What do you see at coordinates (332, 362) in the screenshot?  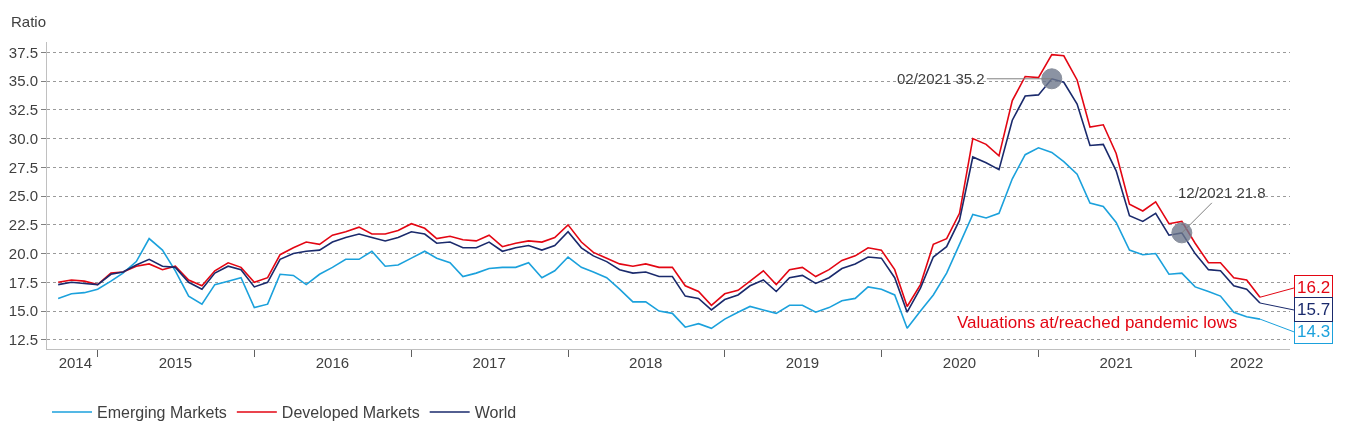 I see `x-tick-label: 2016` at bounding box center [332, 362].